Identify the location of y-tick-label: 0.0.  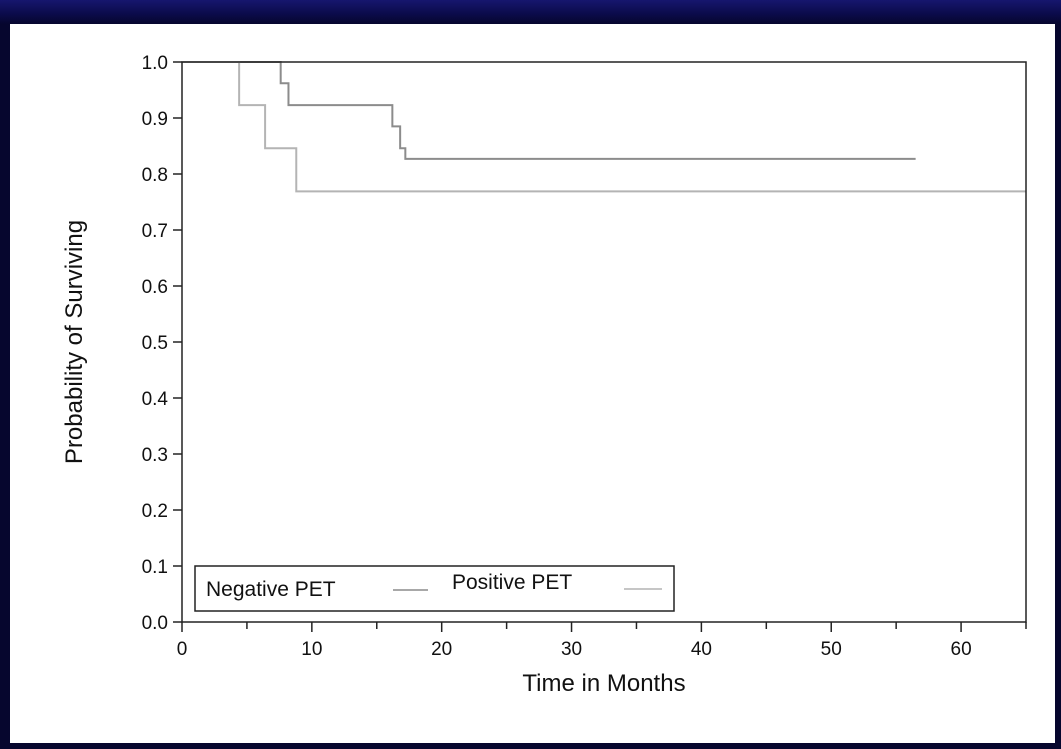
(155, 623).